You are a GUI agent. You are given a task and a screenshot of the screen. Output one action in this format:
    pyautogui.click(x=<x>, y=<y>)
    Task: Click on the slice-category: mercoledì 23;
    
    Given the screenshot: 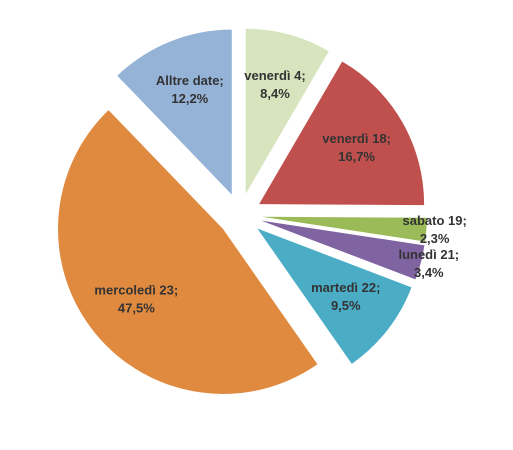 What is the action you would take?
    pyautogui.click(x=136, y=290)
    